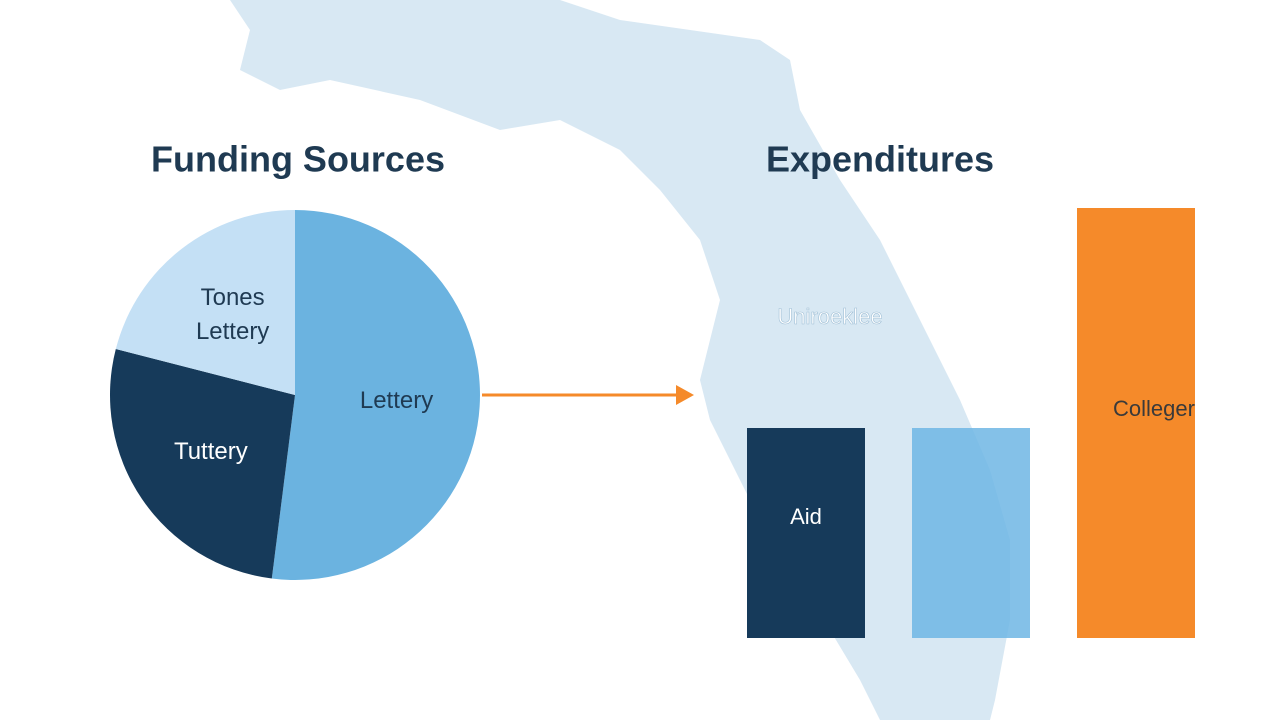 The height and width of the screenshot is (720, 1280). I want to click on map-annotation: Uniroeklee, so click(829, 316).